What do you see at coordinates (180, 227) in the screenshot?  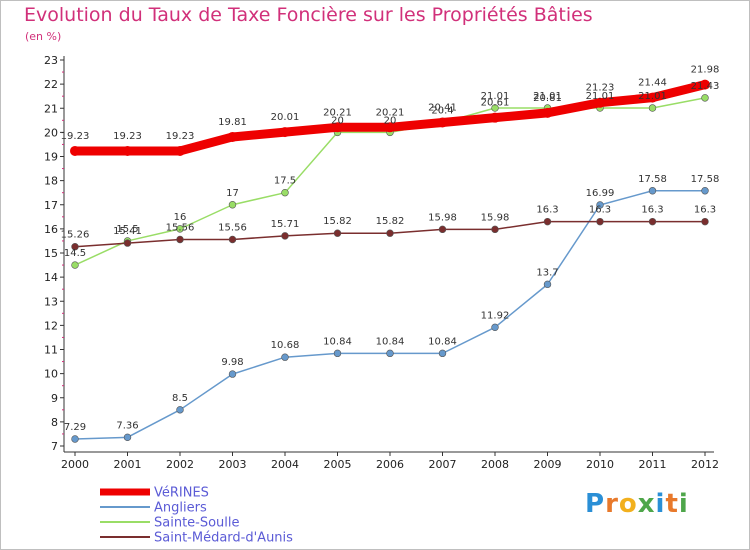 I see `data-label: 15.56` at bounding box center [180, 227].